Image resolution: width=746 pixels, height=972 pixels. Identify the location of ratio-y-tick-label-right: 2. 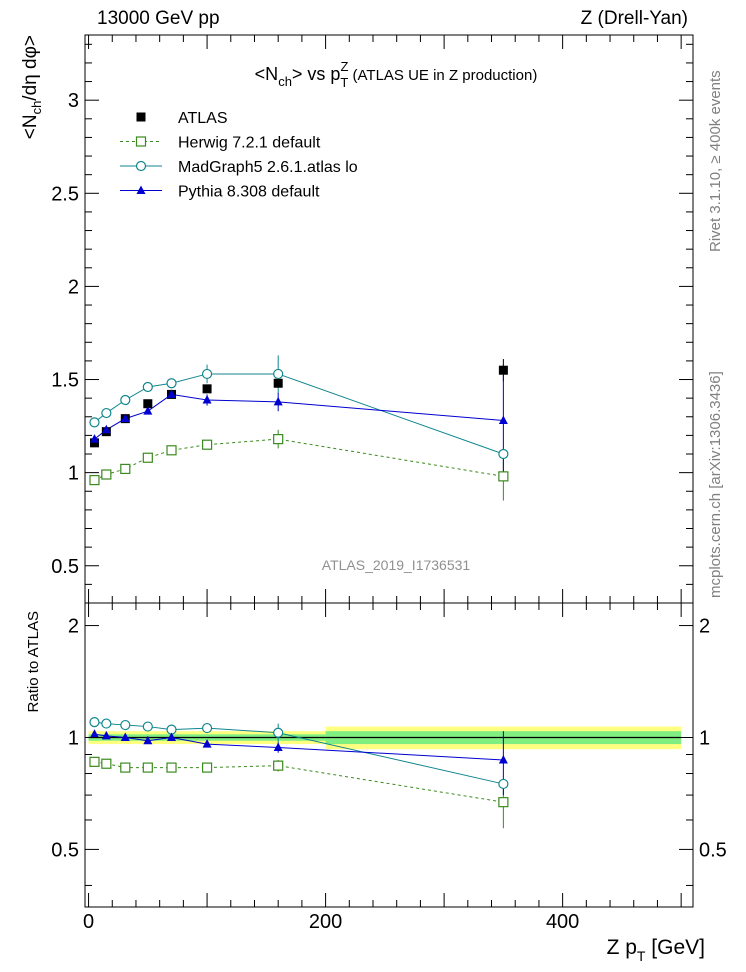
(704, 627).